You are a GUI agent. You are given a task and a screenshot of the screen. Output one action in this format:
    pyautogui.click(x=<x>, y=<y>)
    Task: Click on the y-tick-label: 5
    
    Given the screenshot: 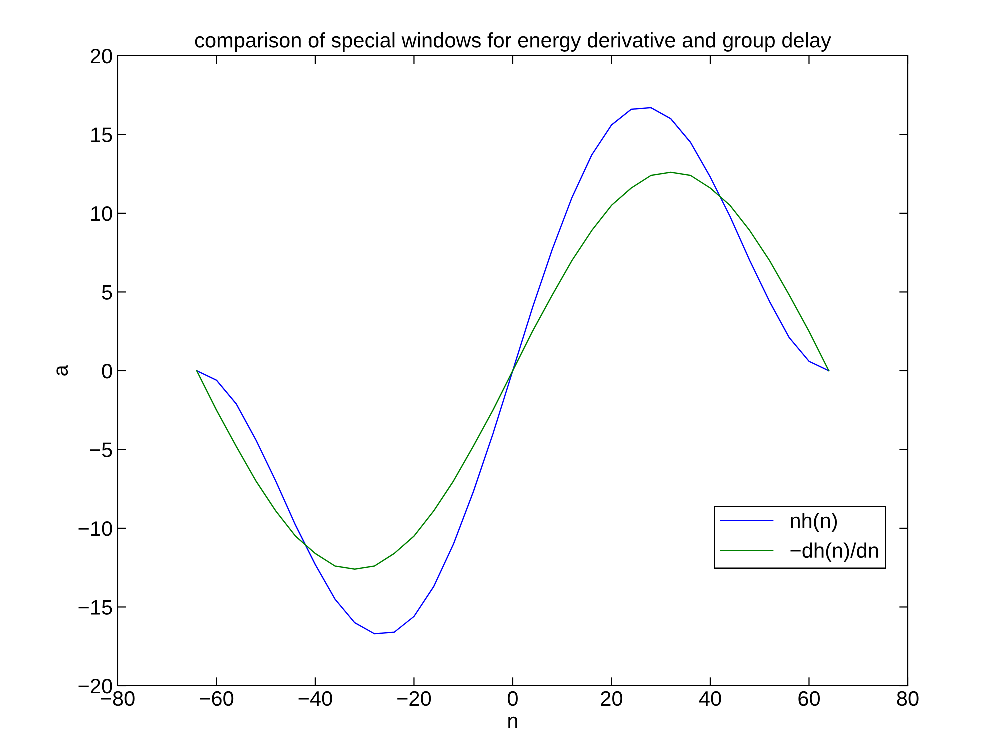 What is the action you would take?
    pyautogui.click(x=107, y=292)
    